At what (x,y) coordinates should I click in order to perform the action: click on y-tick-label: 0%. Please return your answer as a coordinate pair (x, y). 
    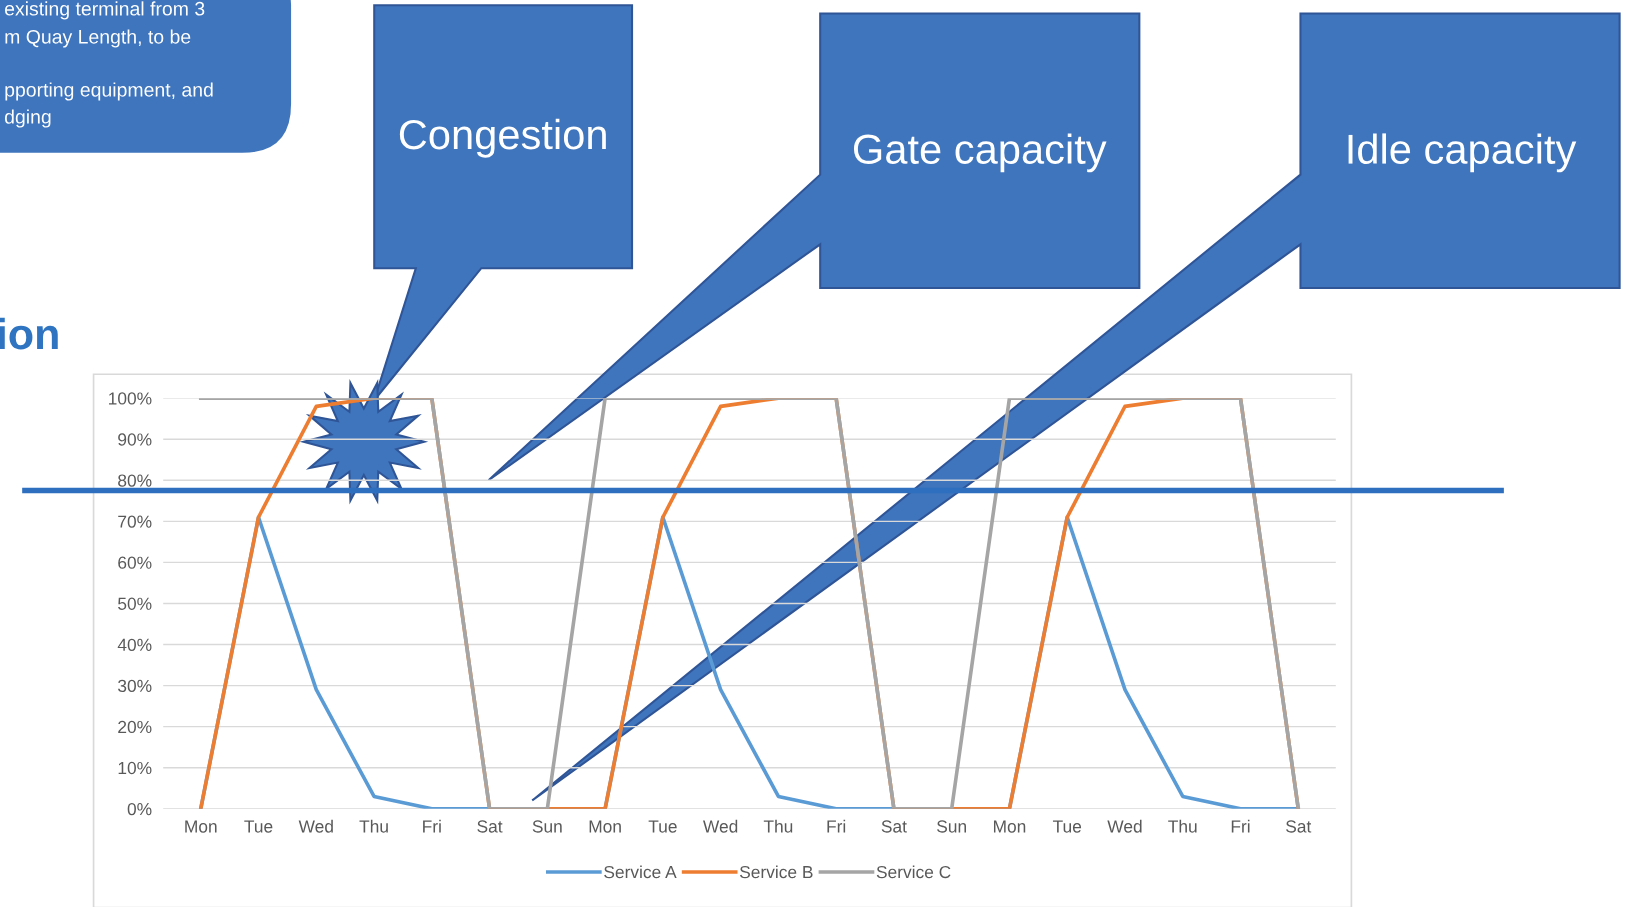
    Looking at the image, I should click on (139, 809).